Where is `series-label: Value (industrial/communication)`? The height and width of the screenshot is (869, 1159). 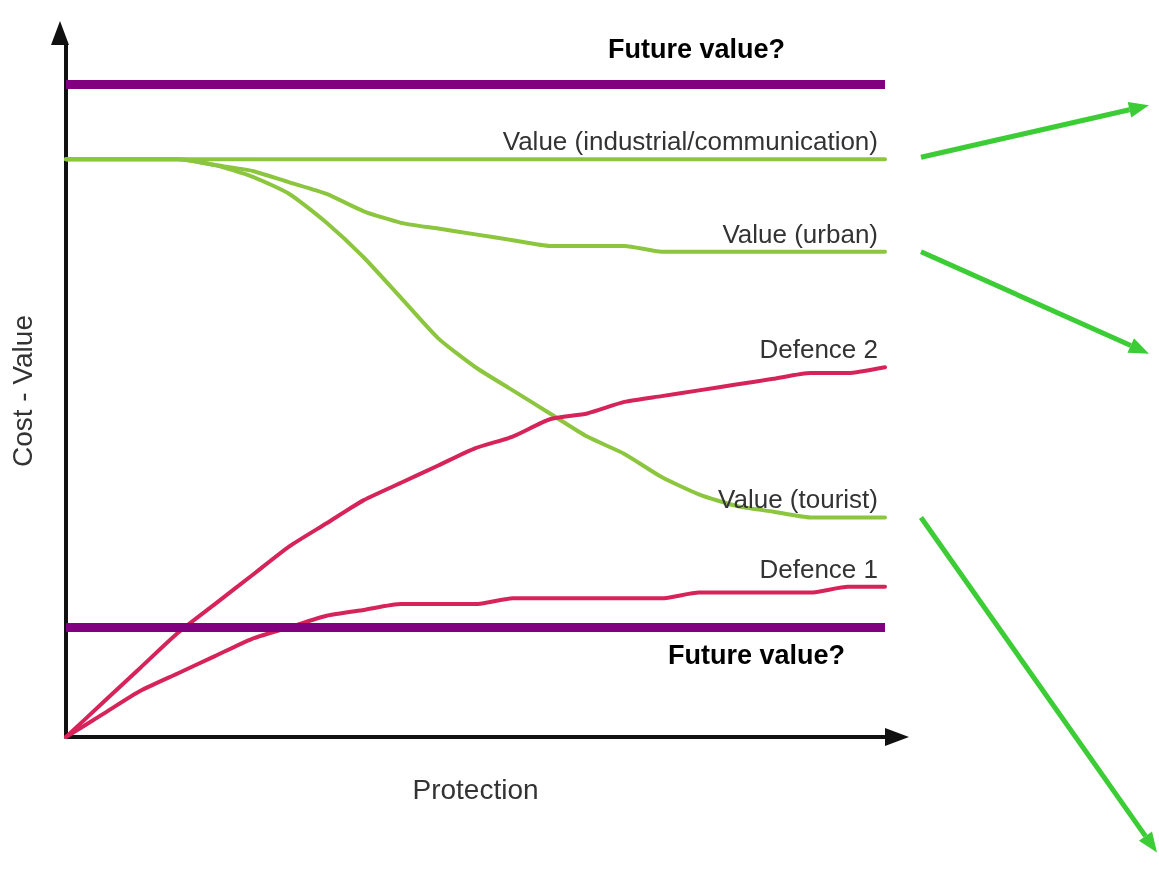 series-label: Value (industrial/communication) is located at coordinates (690, 141).